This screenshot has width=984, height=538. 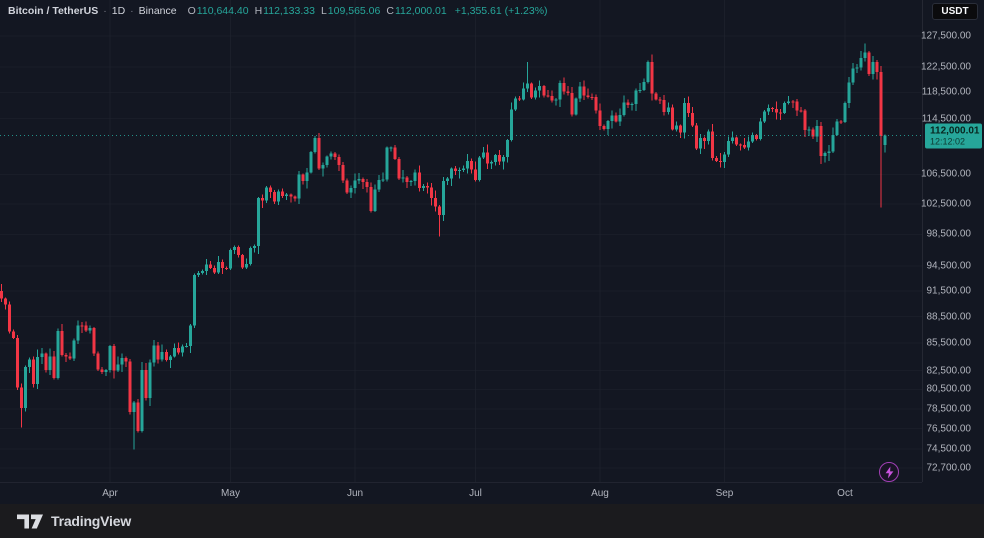 I want to click on high-label: H, so click(x=258, y=11).